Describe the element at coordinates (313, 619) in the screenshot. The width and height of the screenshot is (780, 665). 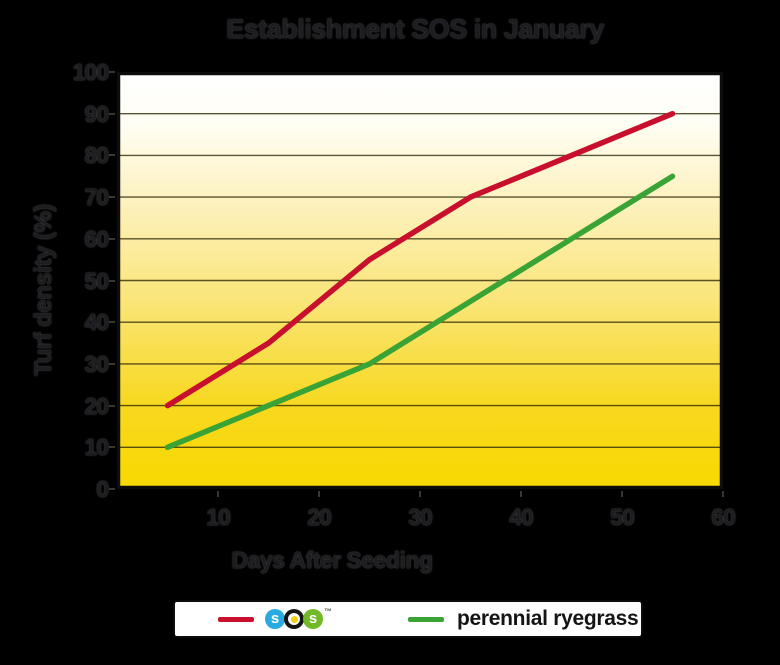
I see `sos-logo-letter-s-green: s` at that location.